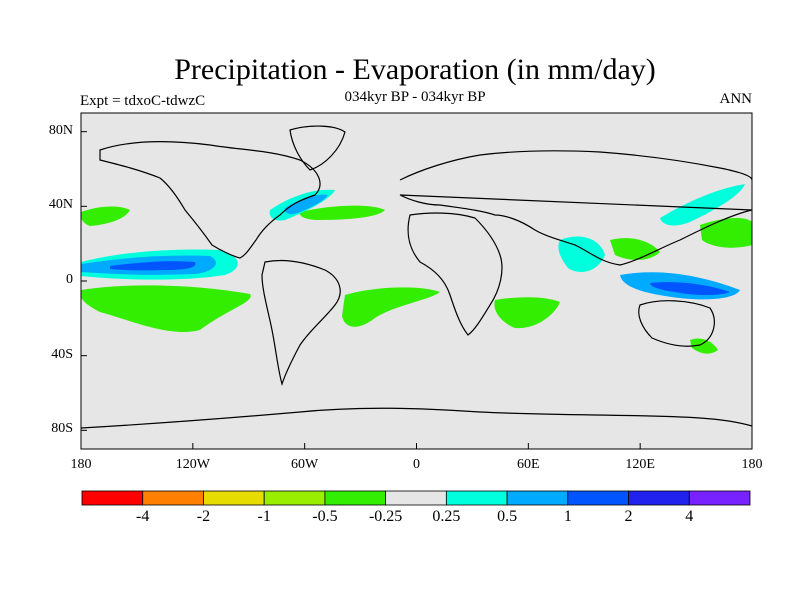 This screenshot has width=800, height=600. What do you see at coordinates (640, 464) in the screenshot?
I see `x-tick-label: 120E` at bounding box center [640, 464].